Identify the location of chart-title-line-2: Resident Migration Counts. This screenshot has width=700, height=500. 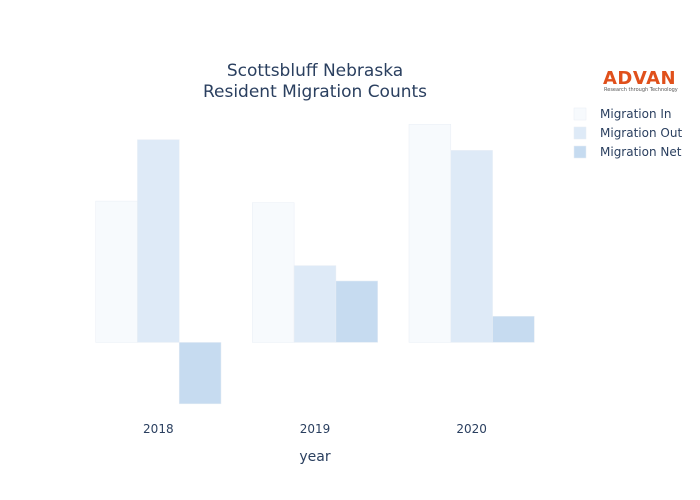
(315, 92).